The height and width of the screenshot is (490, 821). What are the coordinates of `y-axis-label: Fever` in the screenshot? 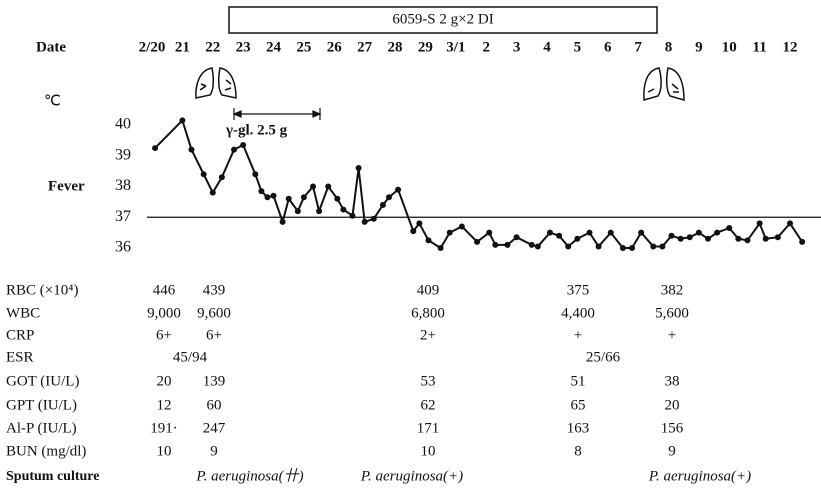 It's located at (66, 186).